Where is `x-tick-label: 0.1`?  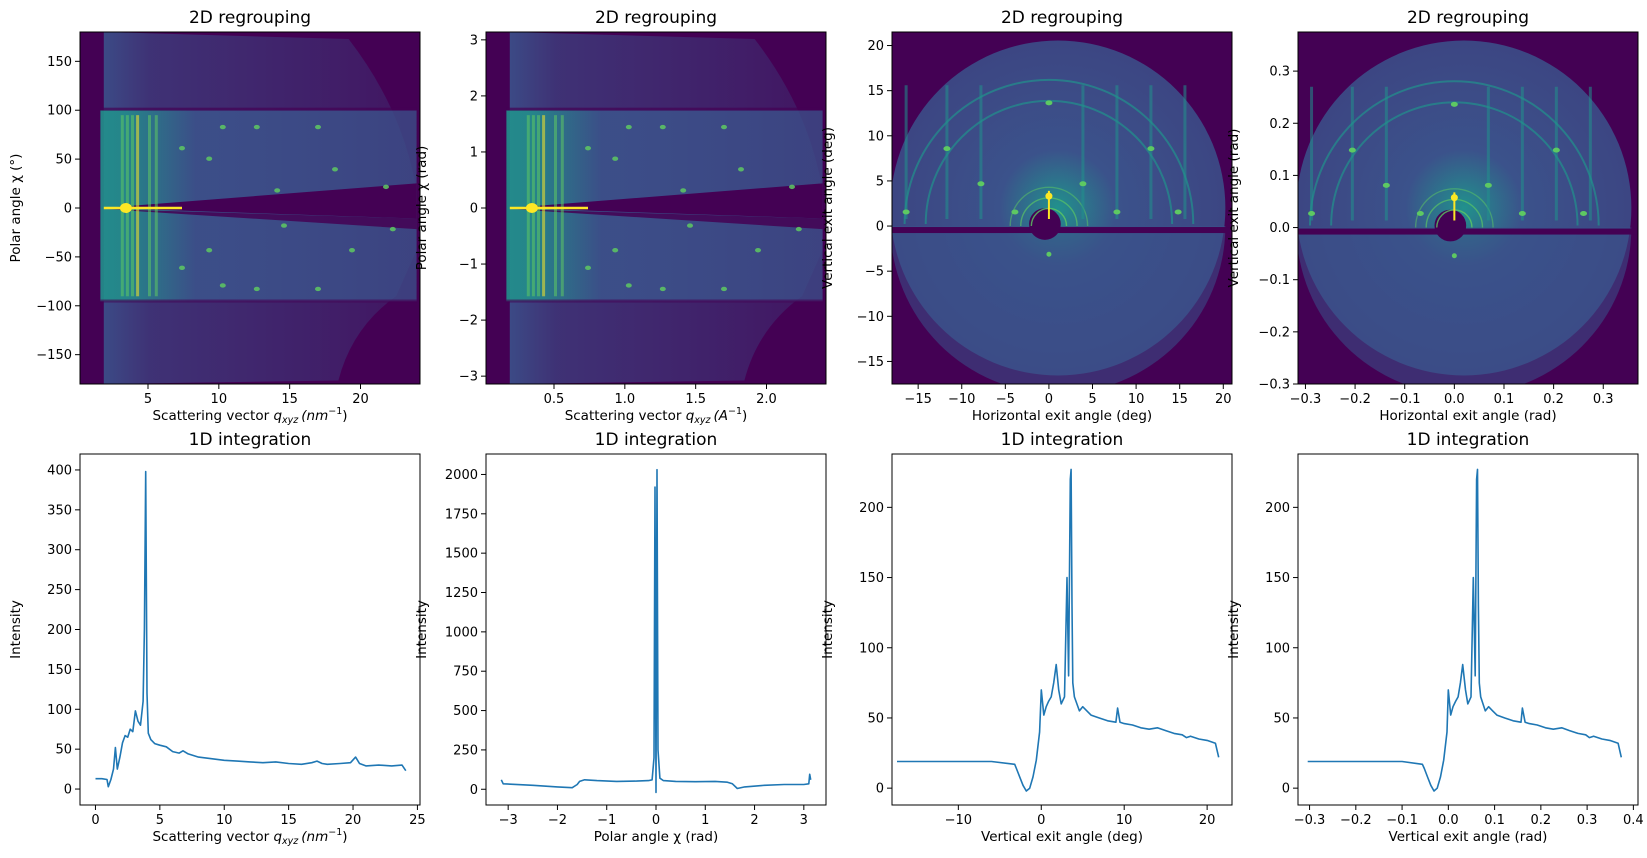
x-tick-label: 0.1 is located at coordinates (1494, 820).